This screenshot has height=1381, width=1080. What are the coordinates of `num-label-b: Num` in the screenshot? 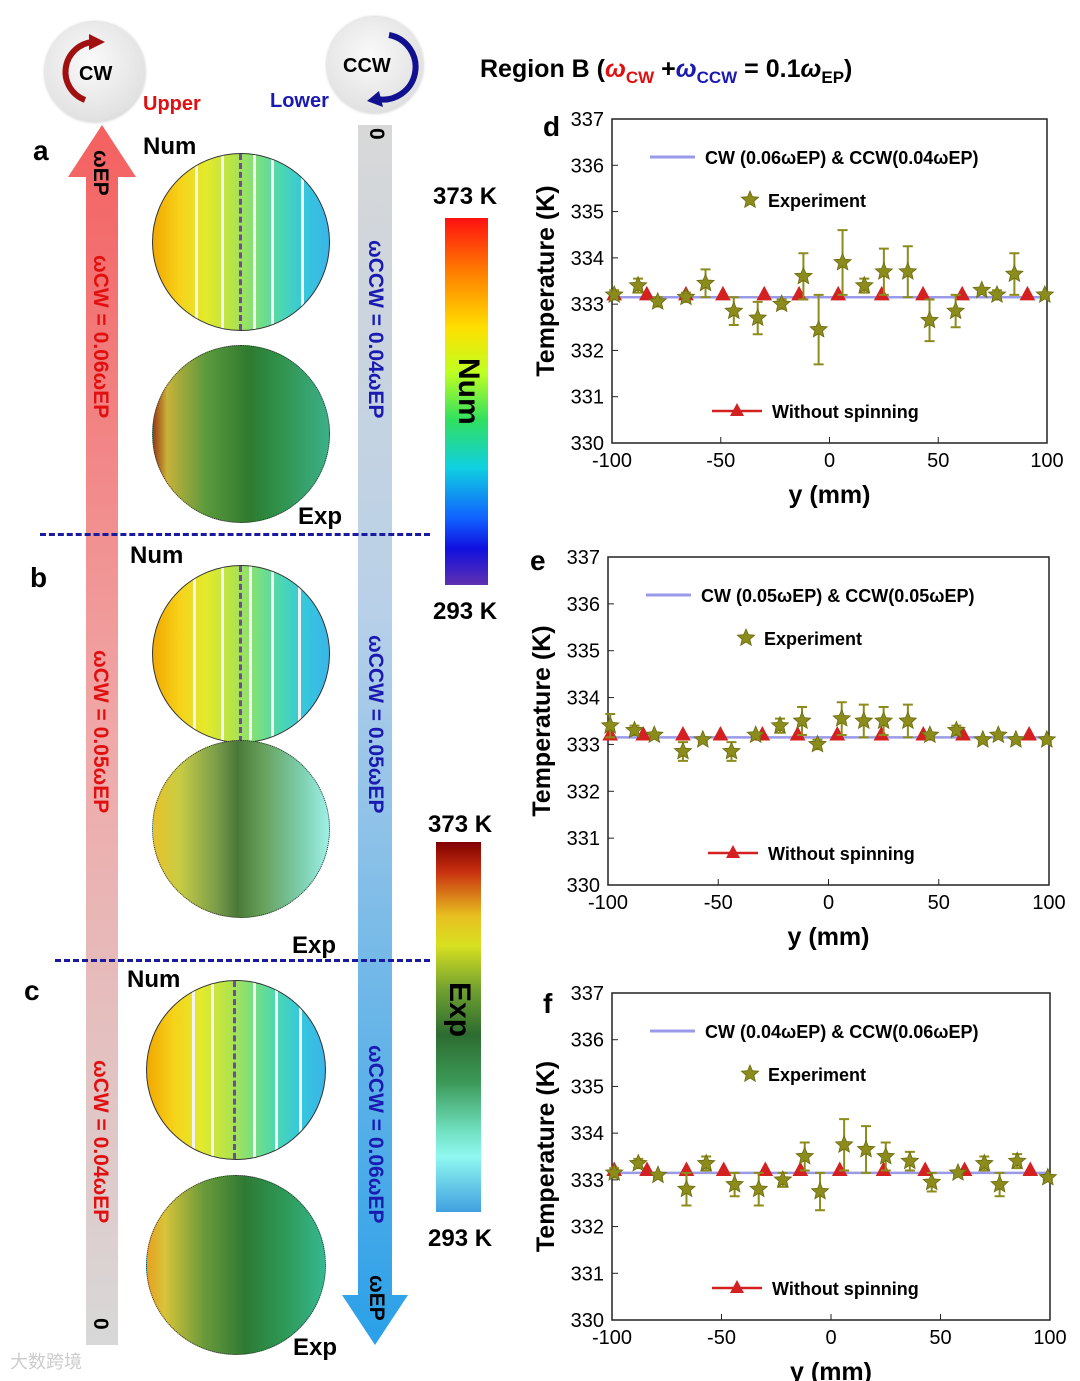 It's located at (157, 555).